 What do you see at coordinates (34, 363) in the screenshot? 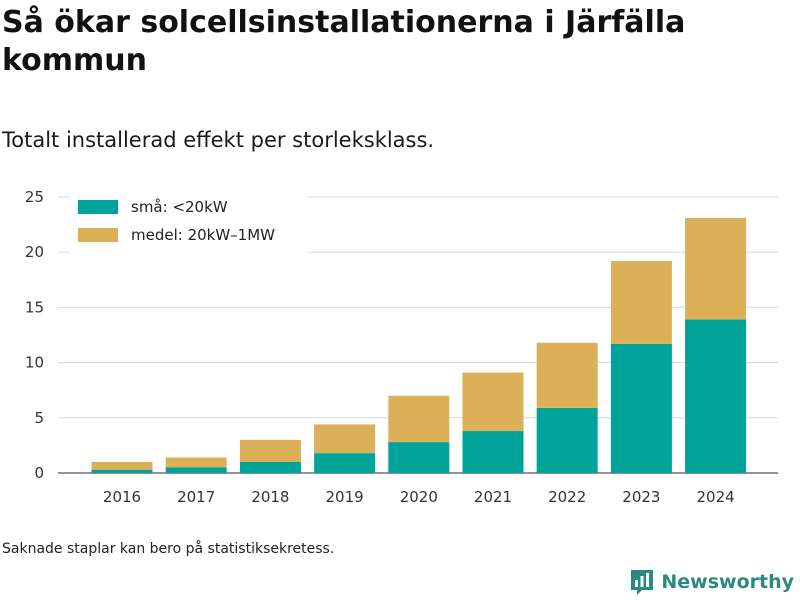
I see `y-tick-label: 10` at bounding box center [34, 363].